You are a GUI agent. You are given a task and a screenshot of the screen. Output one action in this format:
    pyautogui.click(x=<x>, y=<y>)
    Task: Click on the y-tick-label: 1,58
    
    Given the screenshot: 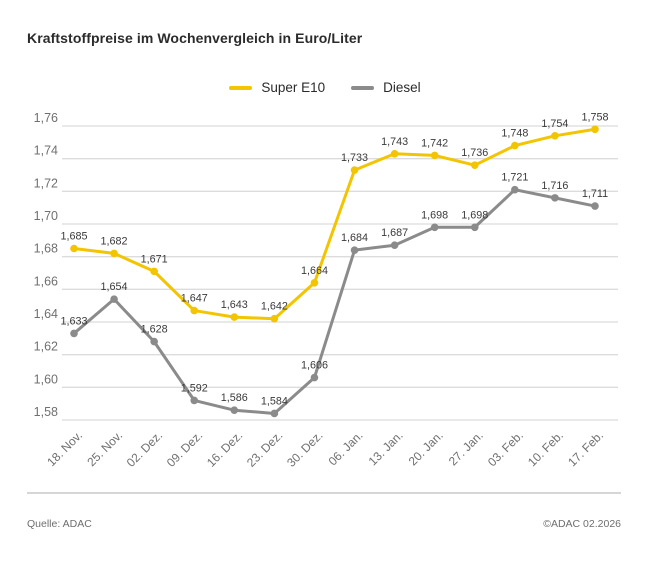 What is the action you would take?
    pyautogui.click(x=46, y=412)
    